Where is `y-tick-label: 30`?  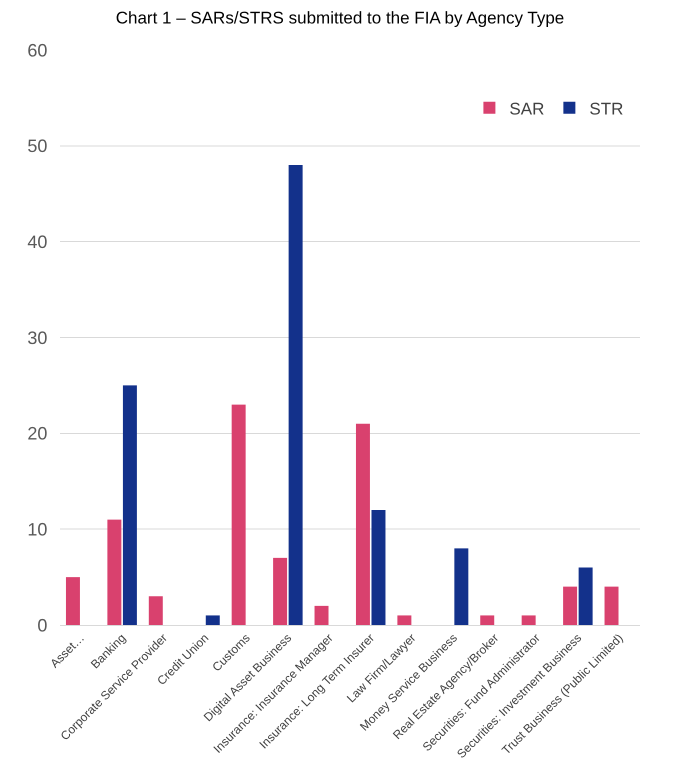
y-tick-label: 30 is located at coordinates (37, 338).